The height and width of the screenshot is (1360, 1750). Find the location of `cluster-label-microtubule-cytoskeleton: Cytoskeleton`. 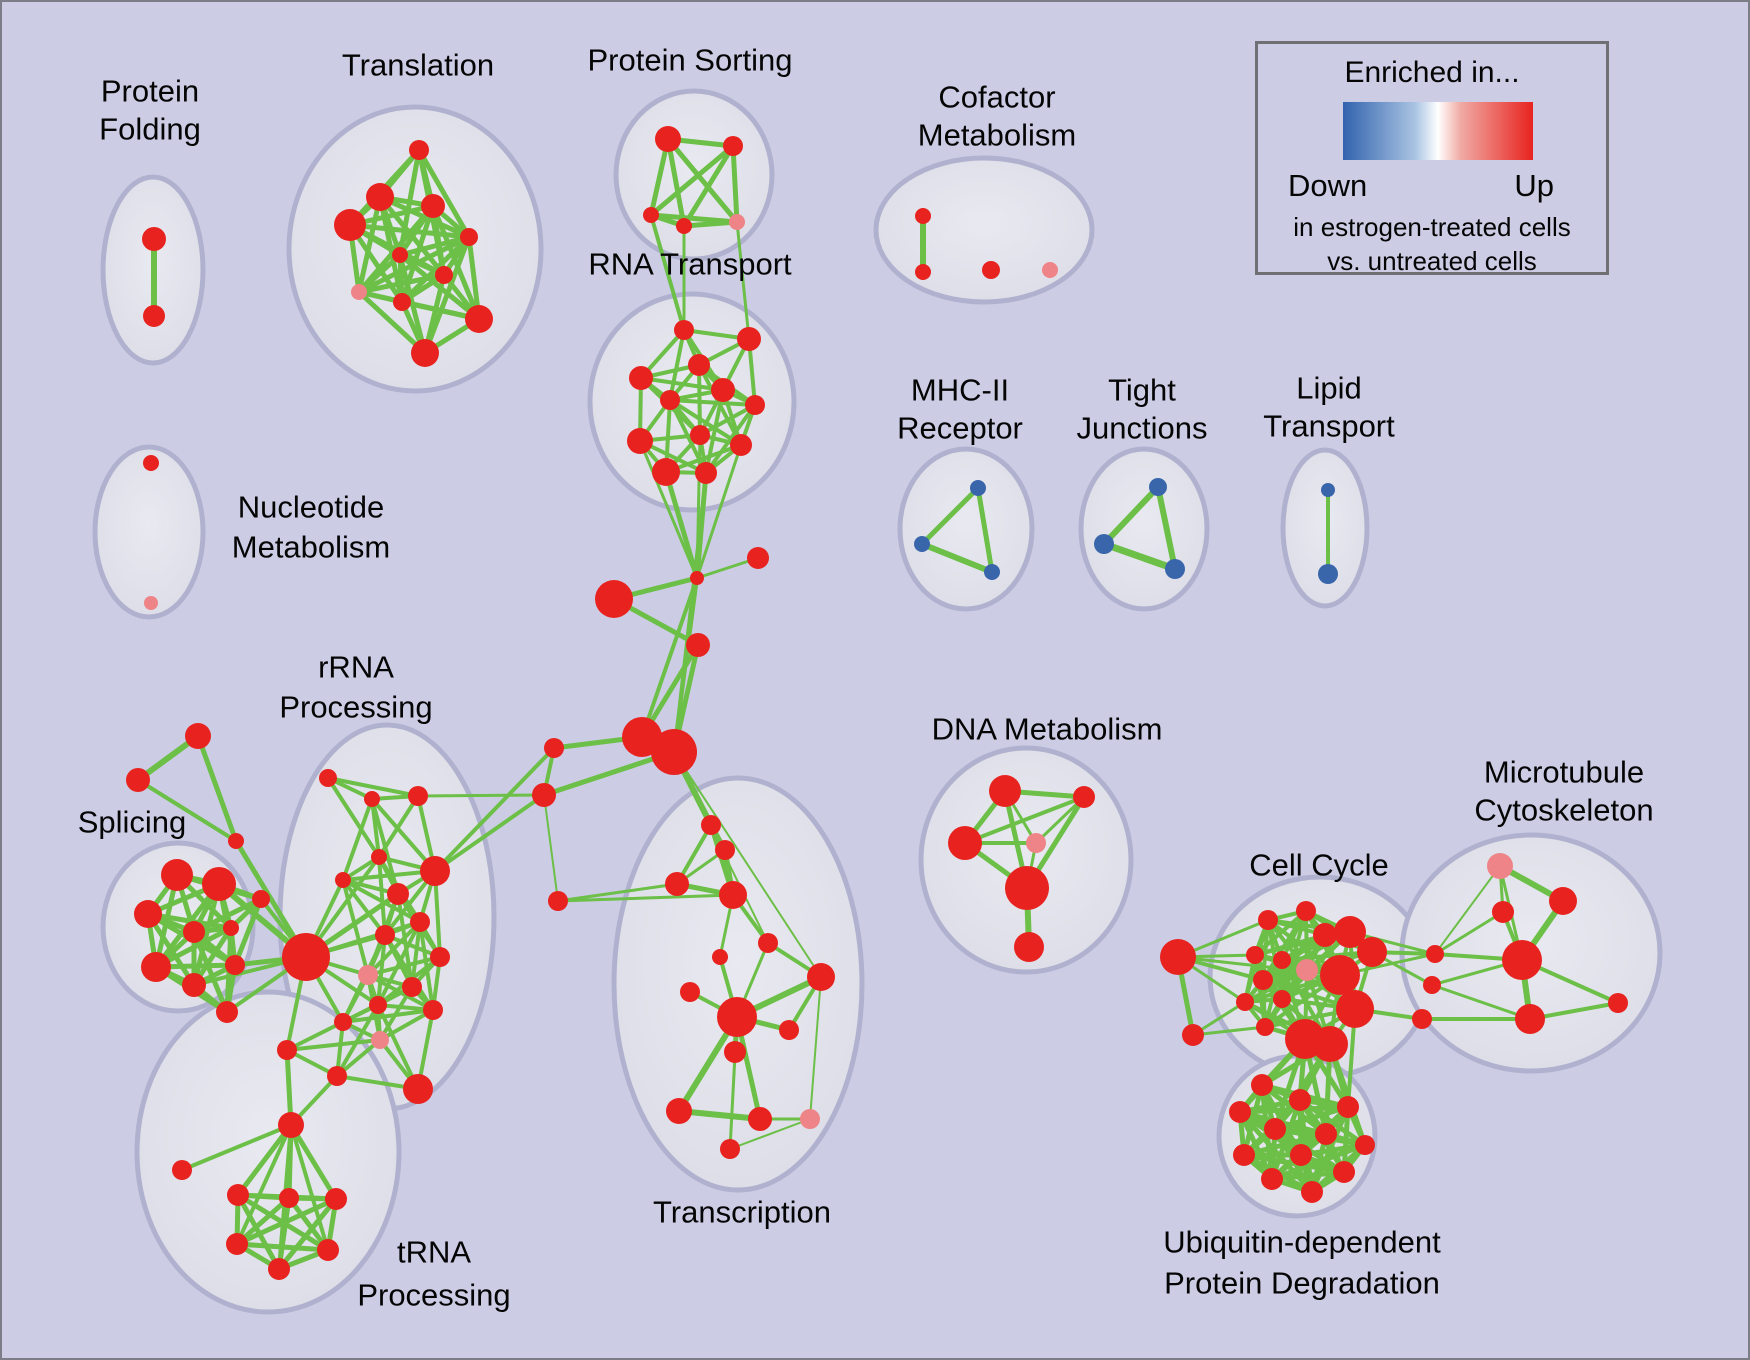

cluster-label-microtubule-cytoskeleton: Cytoskeleton is located at coordinates (1563, 810).